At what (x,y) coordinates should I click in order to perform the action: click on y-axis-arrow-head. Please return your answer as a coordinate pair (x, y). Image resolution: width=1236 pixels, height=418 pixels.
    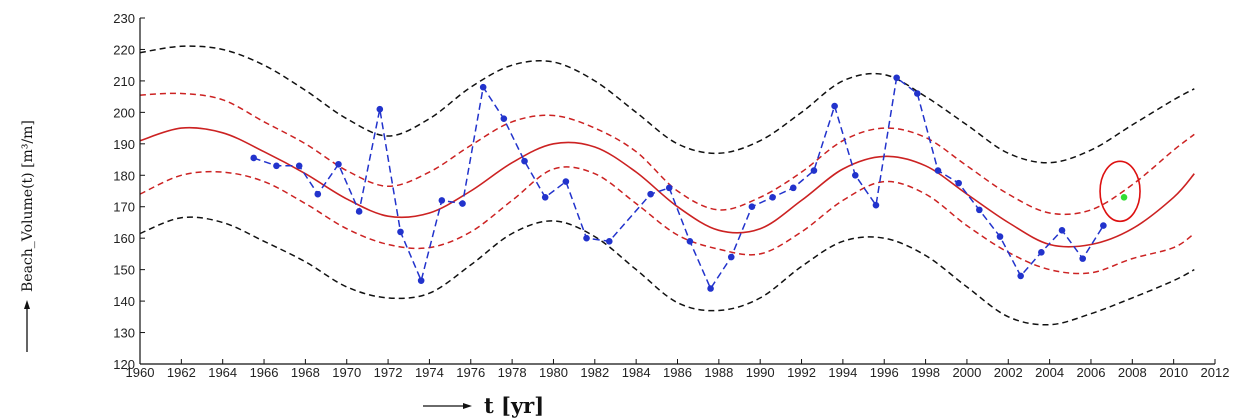
    Looking at the image, I should click on (27, 304).